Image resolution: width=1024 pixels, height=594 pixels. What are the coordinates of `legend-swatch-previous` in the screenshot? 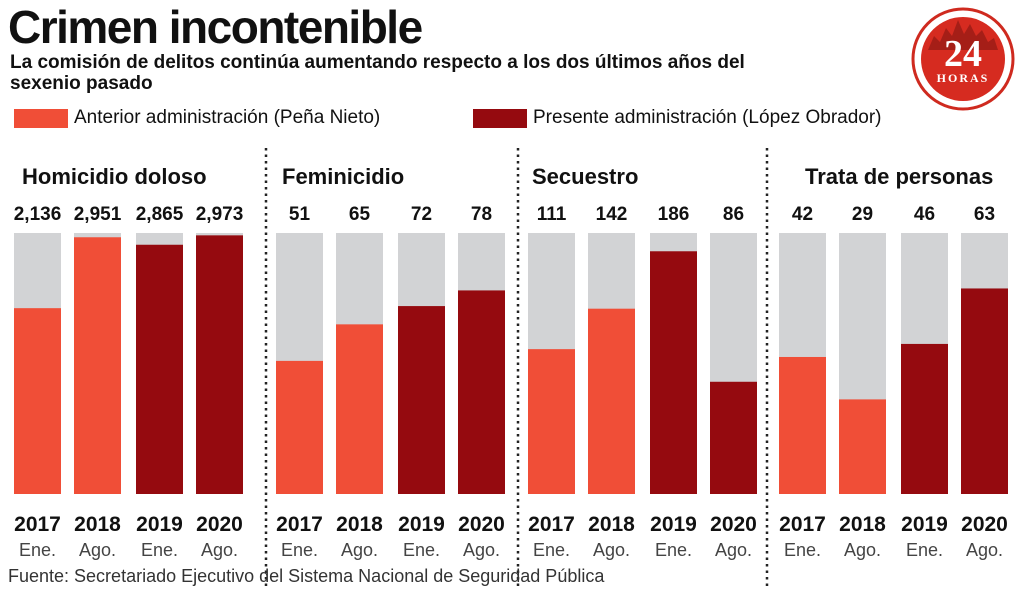 It's located at (41, 118).